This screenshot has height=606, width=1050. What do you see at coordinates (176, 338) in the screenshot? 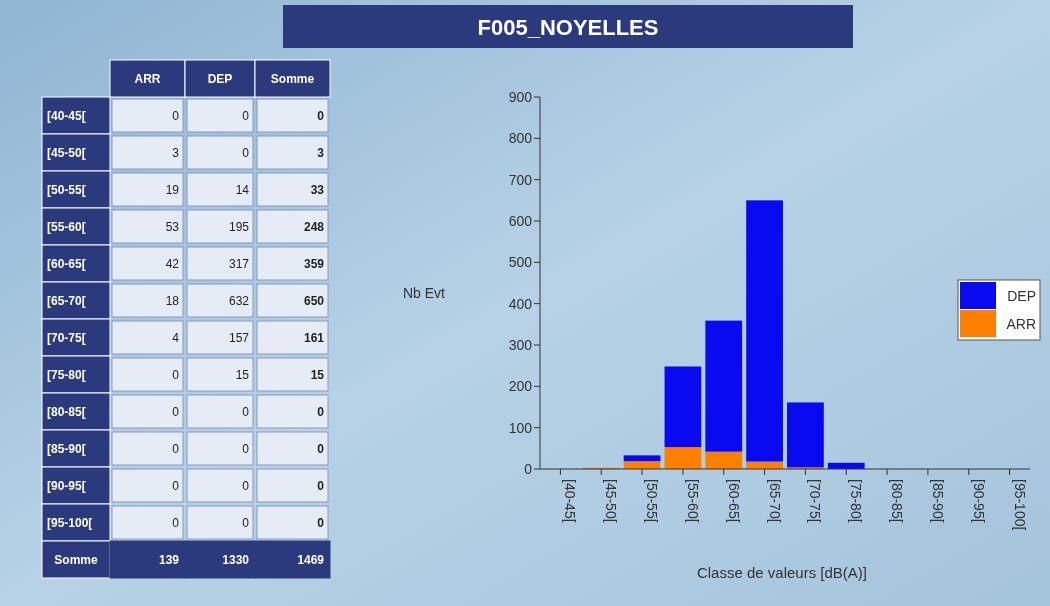
I see `data-label: 4` at bounding box center [176, 338].